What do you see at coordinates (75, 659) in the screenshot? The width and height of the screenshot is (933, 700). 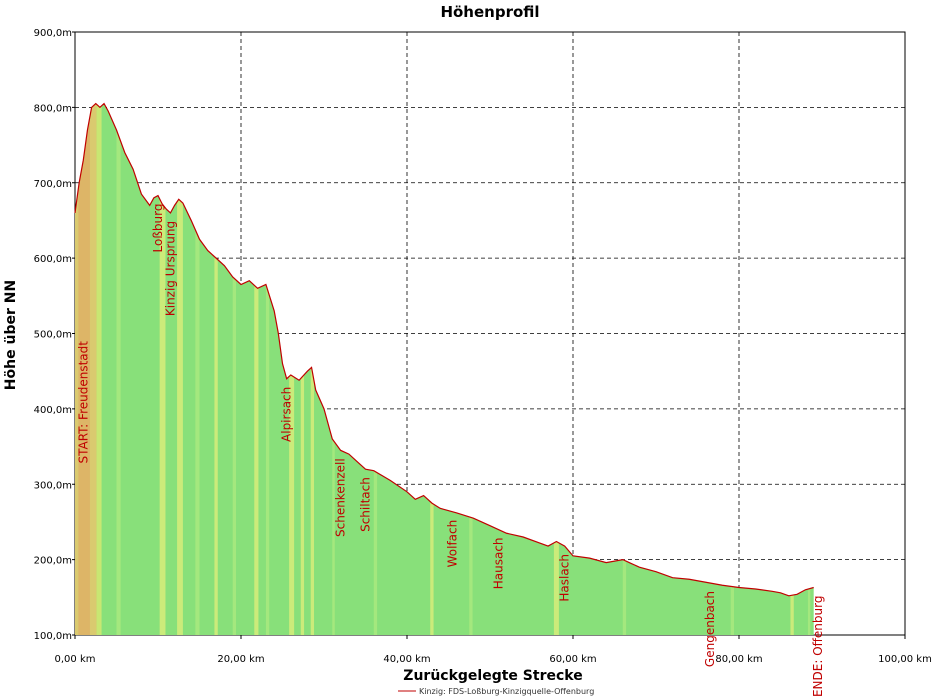 I see `x-tick-label: 0,00 km` at bounding box center [75, 659].